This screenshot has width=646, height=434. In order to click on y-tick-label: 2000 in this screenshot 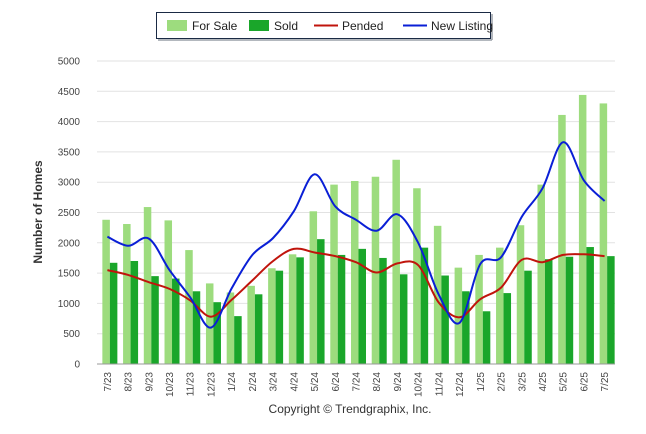, I will do `click(69, 243)`.